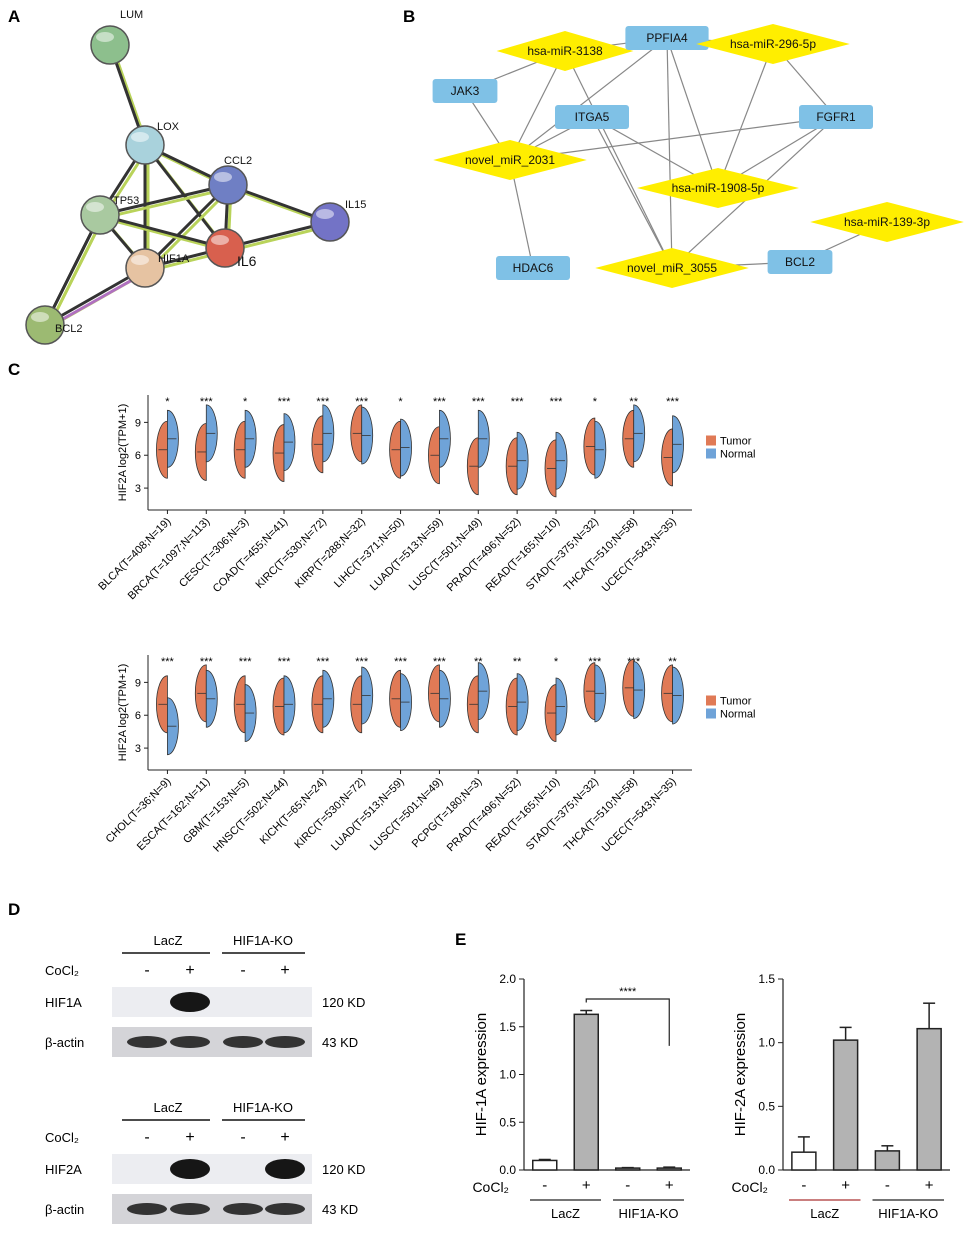 Image resolution: width=969 pixels, height=1233 pixels. What do you see at coordinates (667, 38) in the screenshot?
I see `node-label: PPFIA4` at bounding box center [667, 38].